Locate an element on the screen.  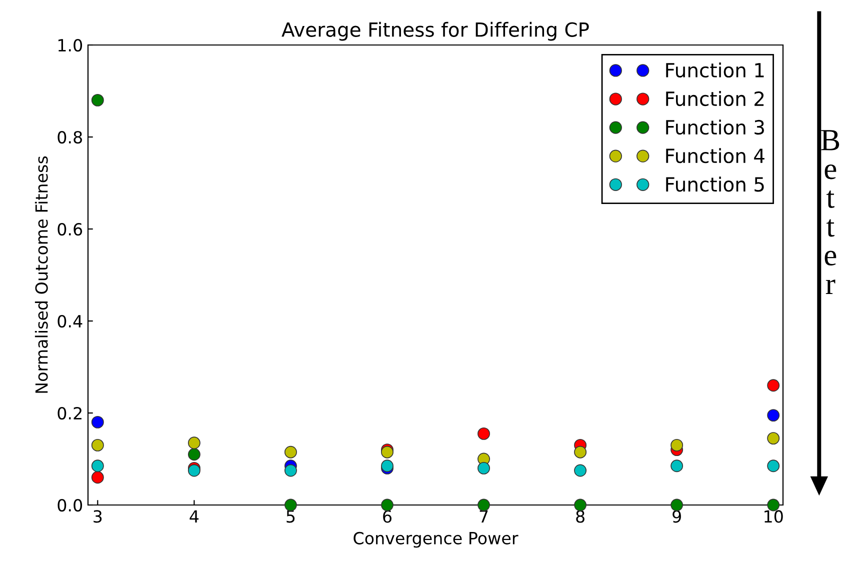
x-tick-label: 10 is located at coordinates (773, 516).